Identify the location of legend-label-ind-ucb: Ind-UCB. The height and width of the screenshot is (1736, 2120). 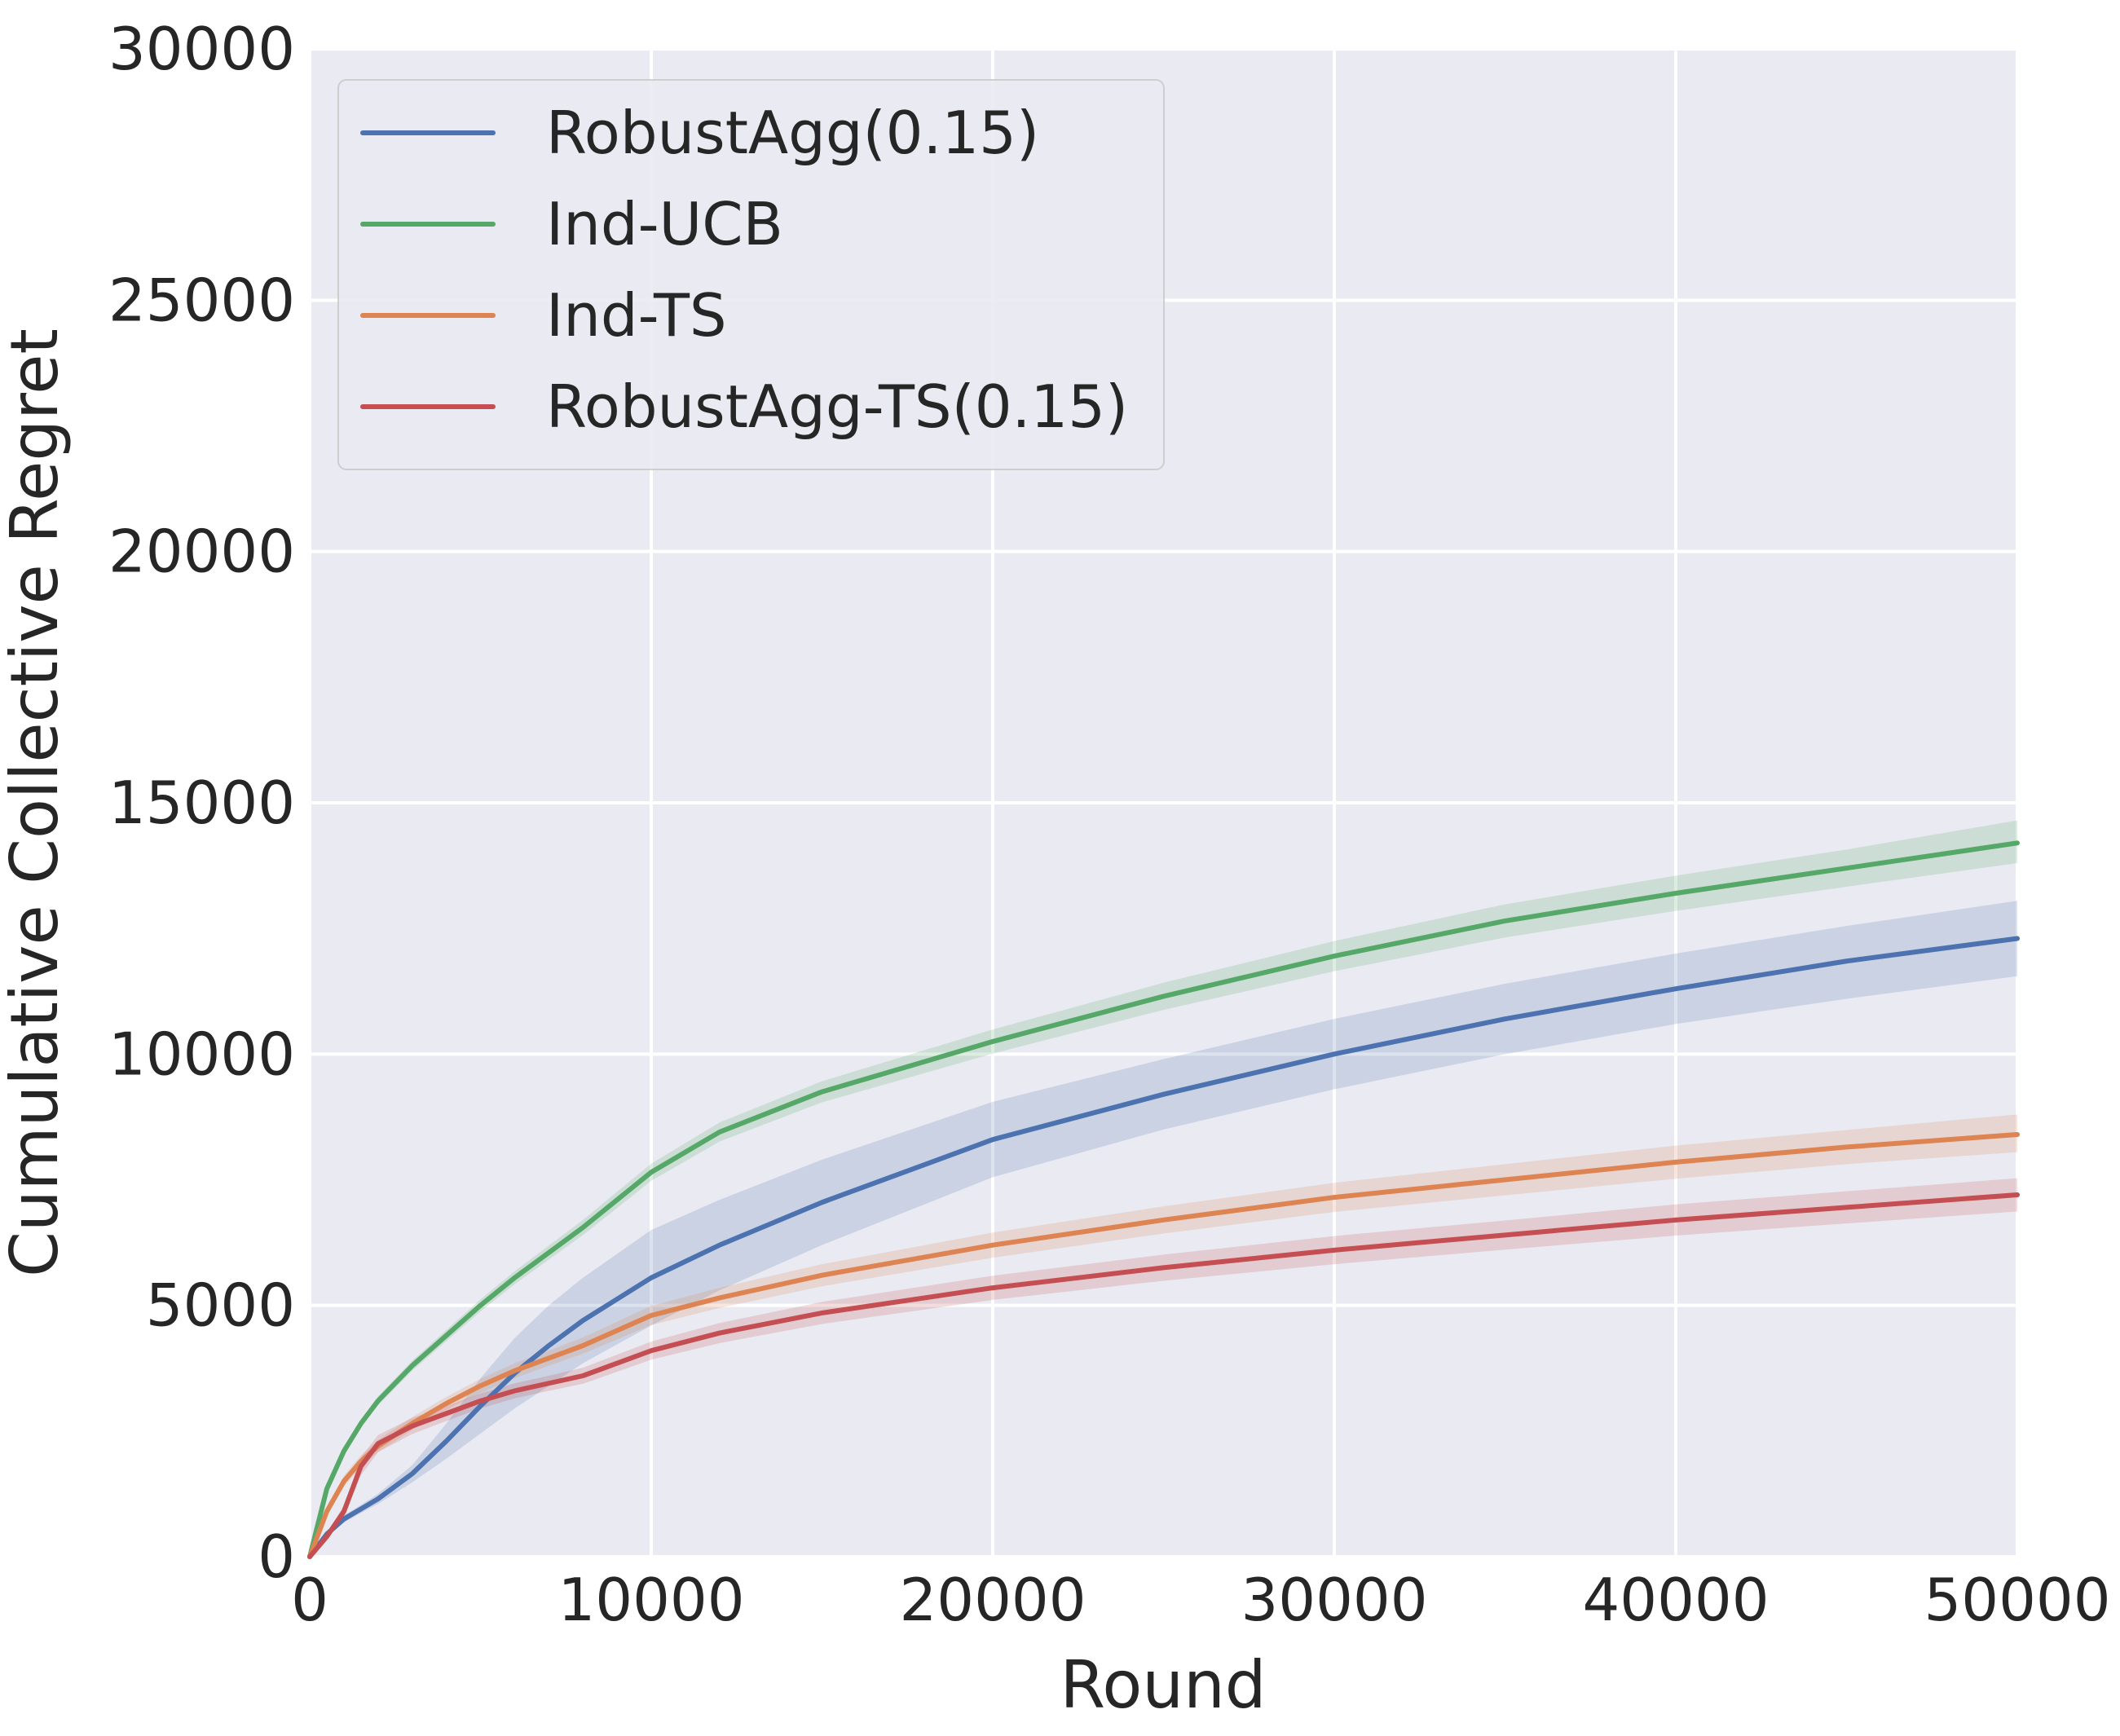
(664, 224).